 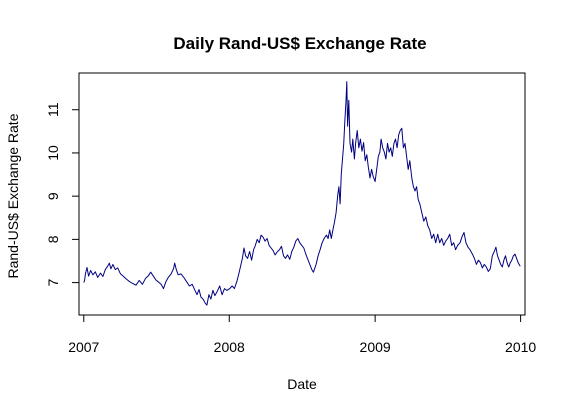 I want to click on x-tick-label: 2010, so click(x=520, y=347).